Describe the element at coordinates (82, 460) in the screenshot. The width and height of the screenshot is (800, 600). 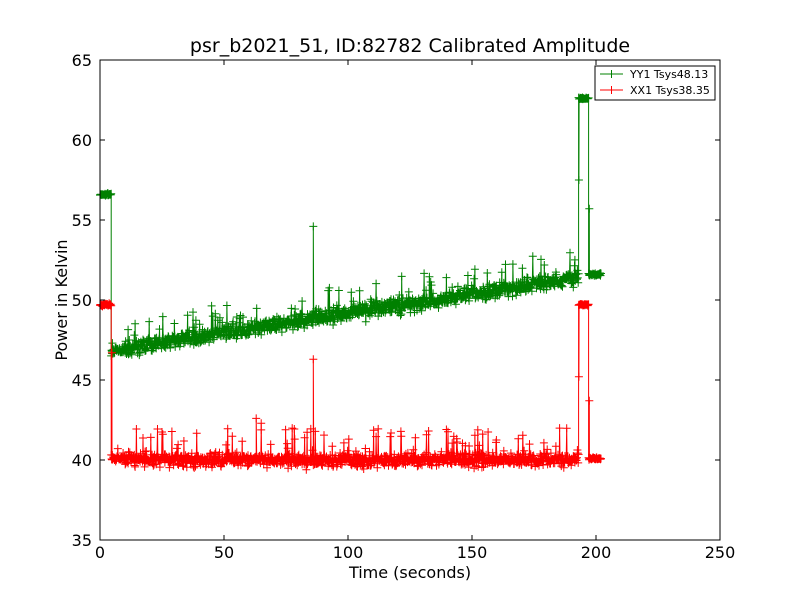
I see `y-tick-label: 40` at that location.